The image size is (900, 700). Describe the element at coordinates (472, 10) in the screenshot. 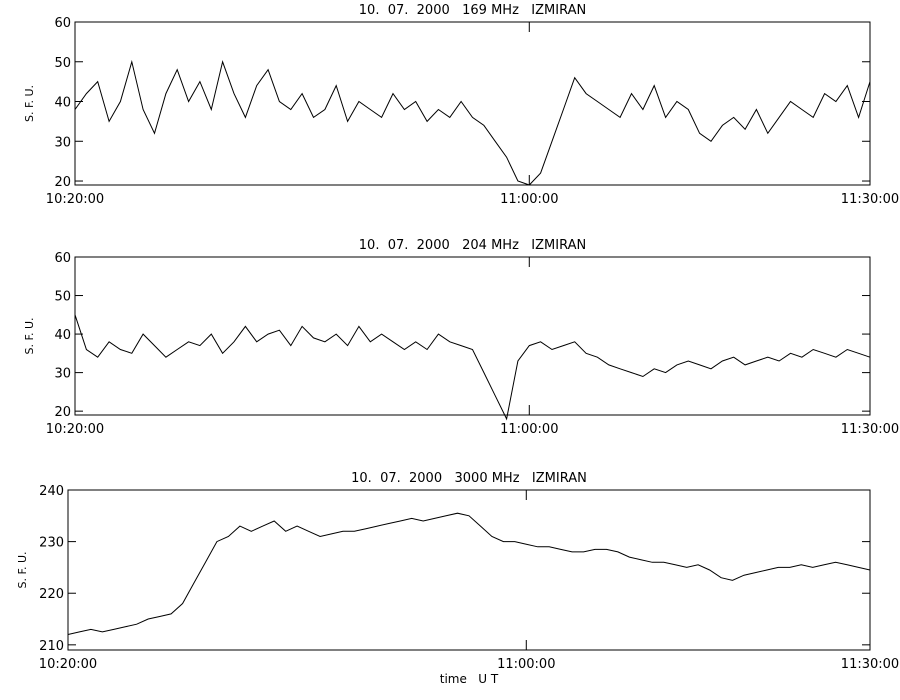

I see `panel-title: 10. 07. 2000 169 MHz IZMIRAN` at that location.